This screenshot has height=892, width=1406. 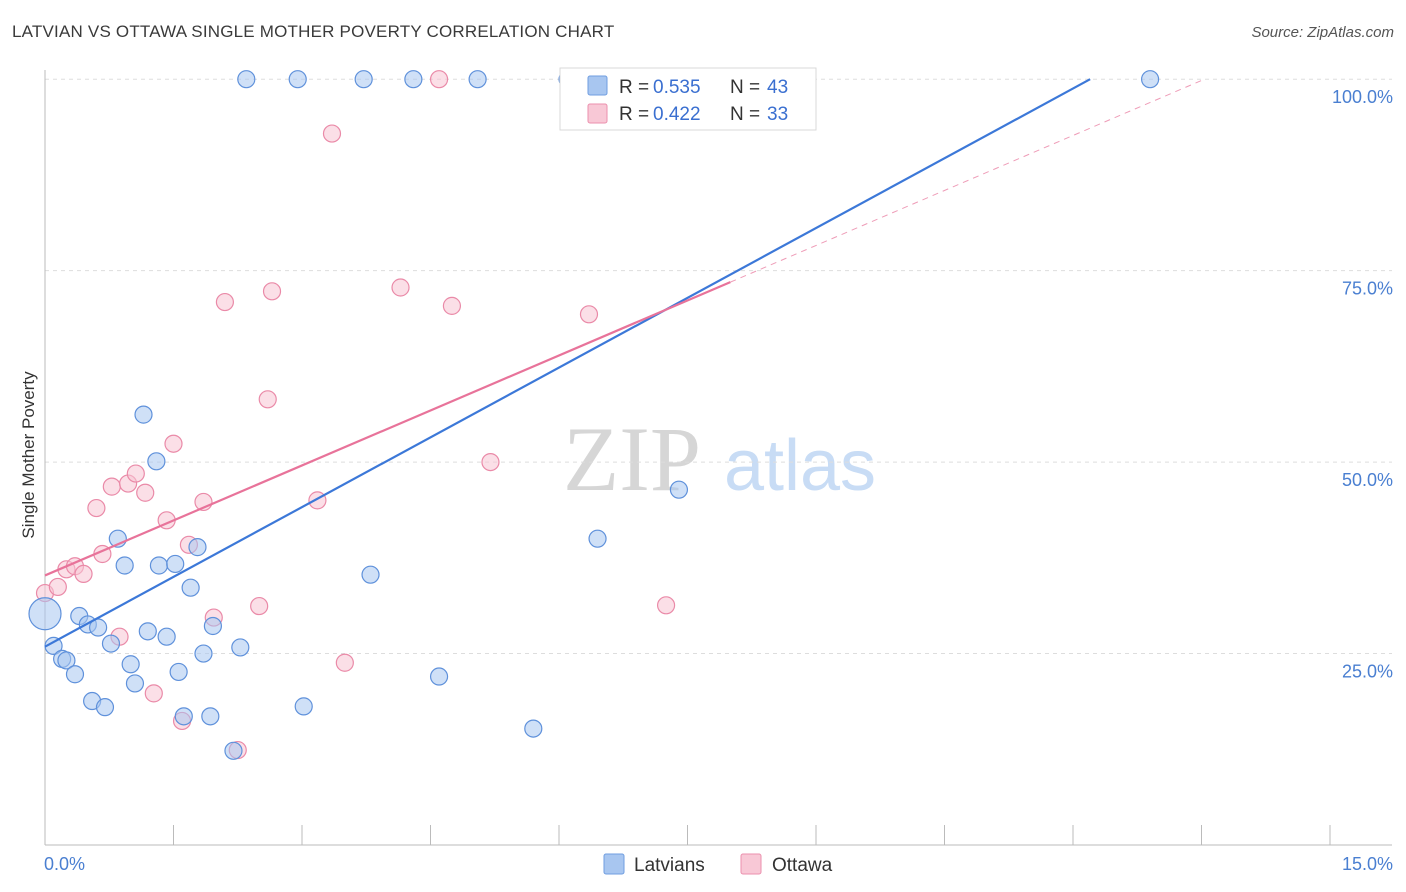 What do you see at coordinates (28, 455) in the screenshot?
I see `y-axis-label: Single Mother Poverty` at bounding box center [28, 455].